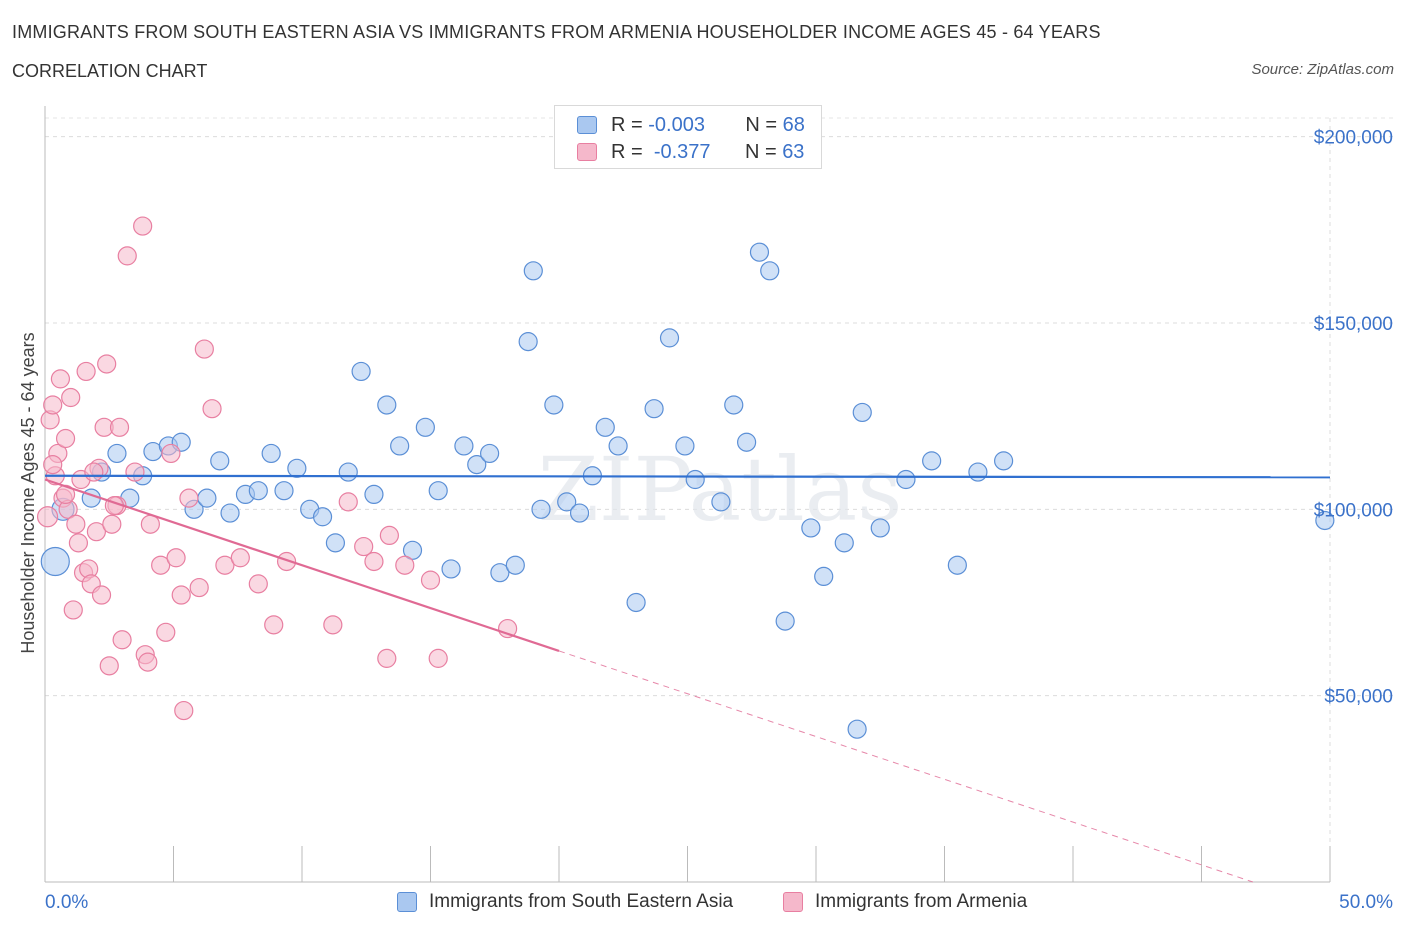  What do you see at coordinates (682, 151) in the screenshot?
I see `legend-r-value: -0.377` at bounding box center [682, 151].